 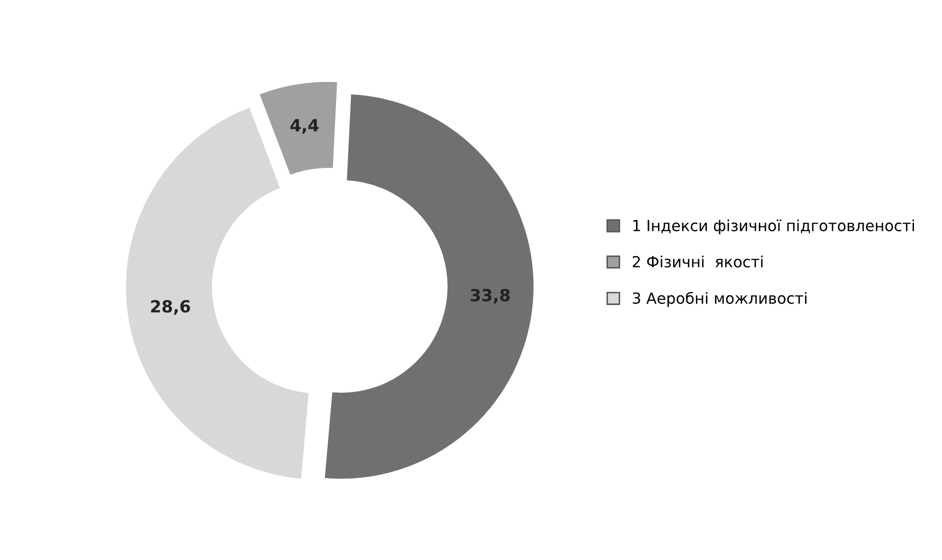 What do you see at coordinates (697, 262) in the screenshot?
I see `legend-label: 2 Фізичні якості` at bounding box center [697, 262].